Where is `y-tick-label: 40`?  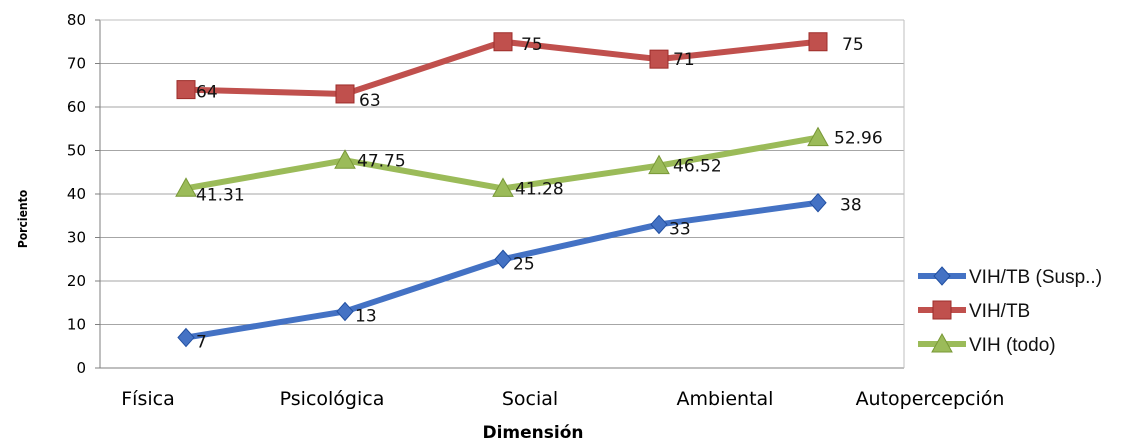 y-tick-label: 40 is located at coordinates (76, 194).